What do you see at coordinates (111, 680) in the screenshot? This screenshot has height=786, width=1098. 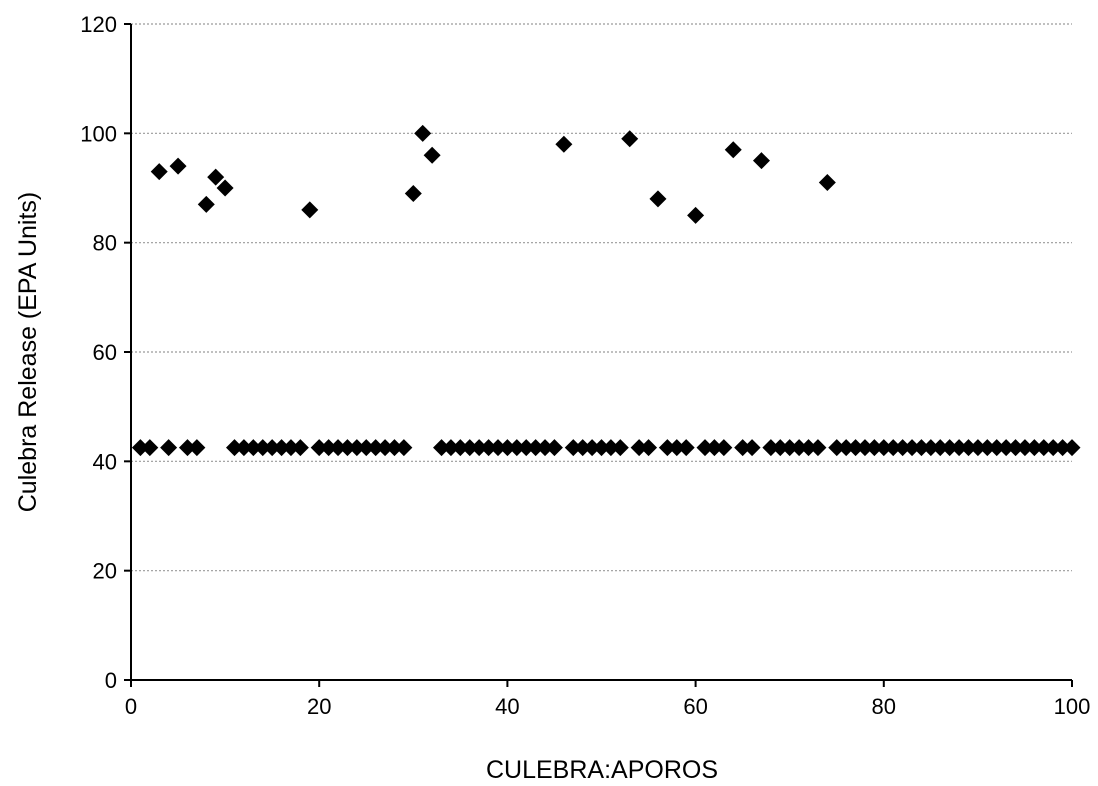 I see `y-tick-label: 0` at bounding box center [111, 680].